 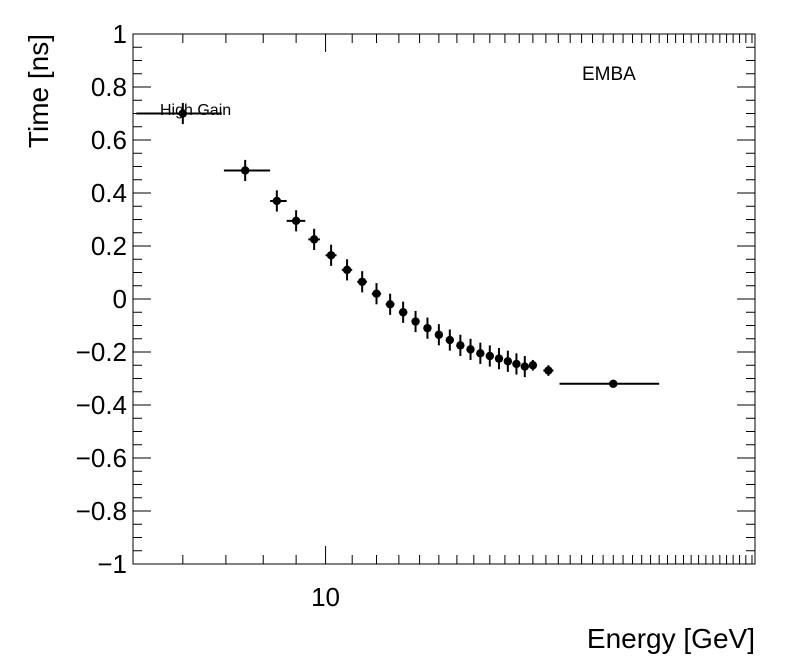 I want to click on y-tick-label: −0.6, so click(x=101, y=458).